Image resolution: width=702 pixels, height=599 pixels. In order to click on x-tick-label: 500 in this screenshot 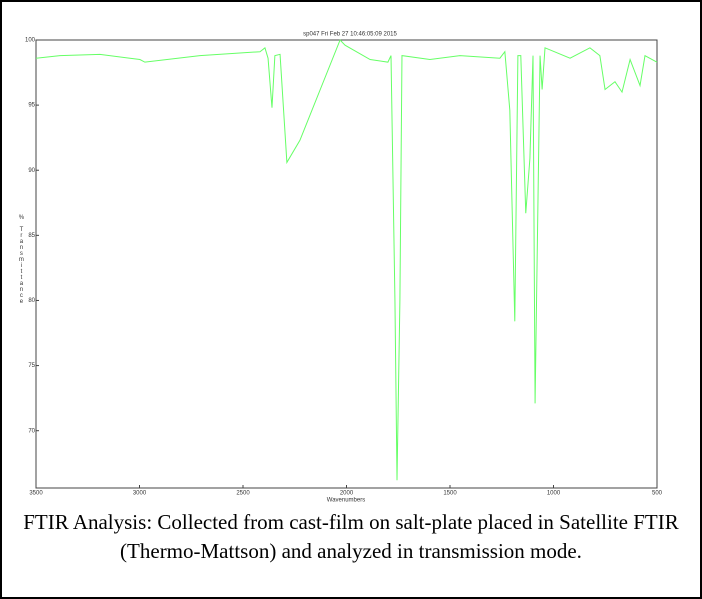, I will do `click(657, 494)`.